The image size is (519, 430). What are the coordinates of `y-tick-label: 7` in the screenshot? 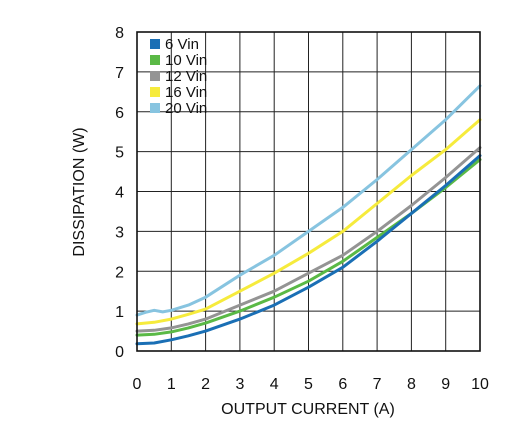 It's located at (119, 73).